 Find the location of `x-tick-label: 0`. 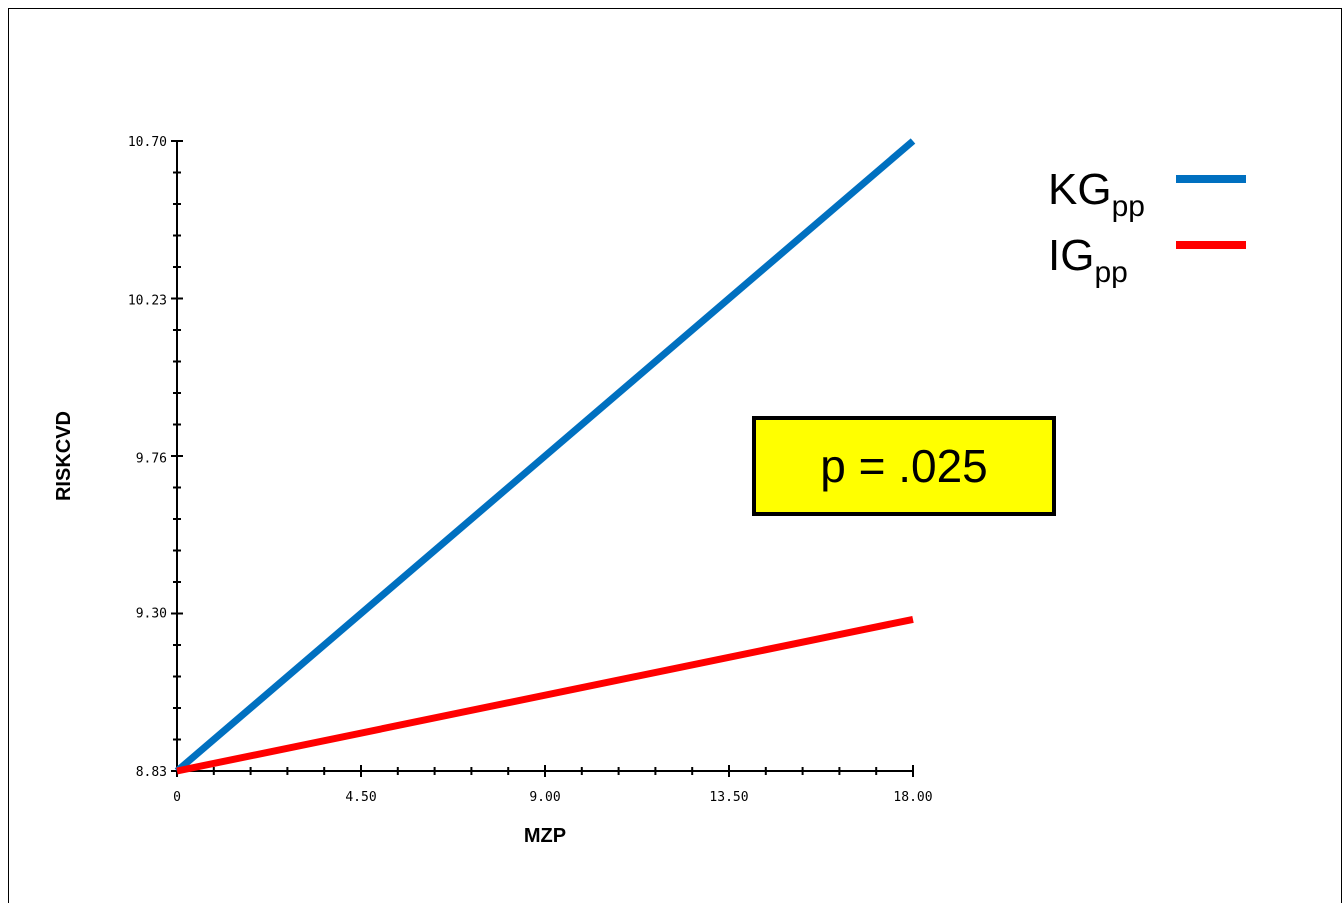

x-tick-label: 0 is located at coordinates (177, 797).